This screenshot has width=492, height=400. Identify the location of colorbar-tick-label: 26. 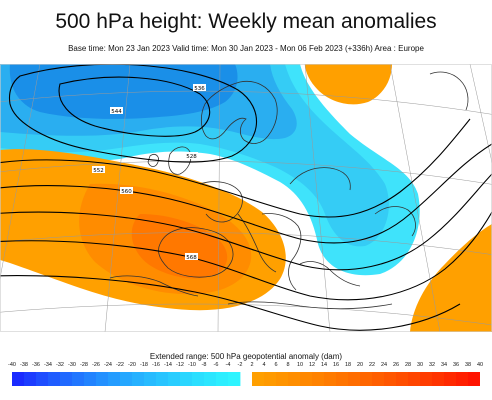
(396, 365).